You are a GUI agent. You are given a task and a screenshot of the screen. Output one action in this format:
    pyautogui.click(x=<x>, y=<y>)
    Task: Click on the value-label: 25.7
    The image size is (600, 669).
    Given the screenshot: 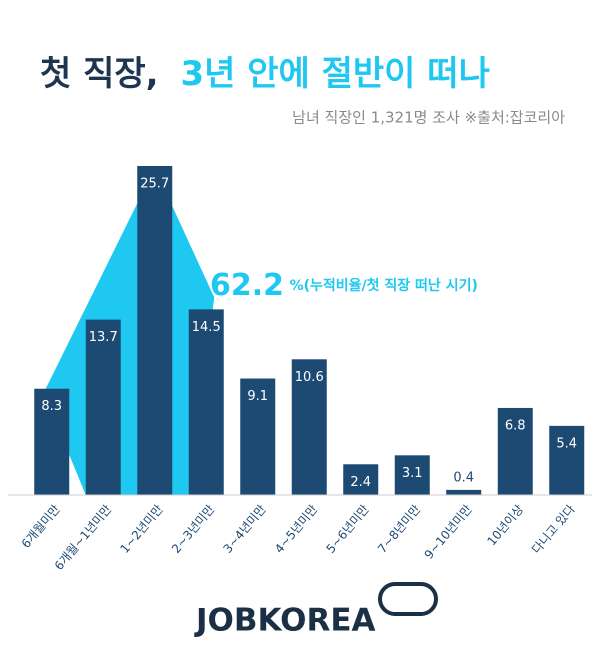 What is the action you would take?
    pyautogui.click(x=154, y=184)
    